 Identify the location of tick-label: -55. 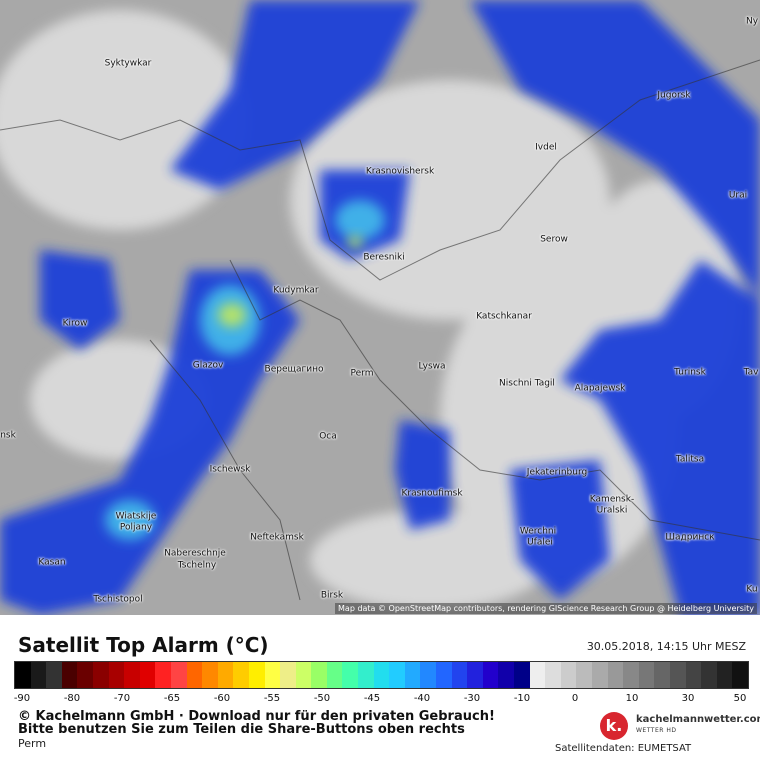
(272, 698).